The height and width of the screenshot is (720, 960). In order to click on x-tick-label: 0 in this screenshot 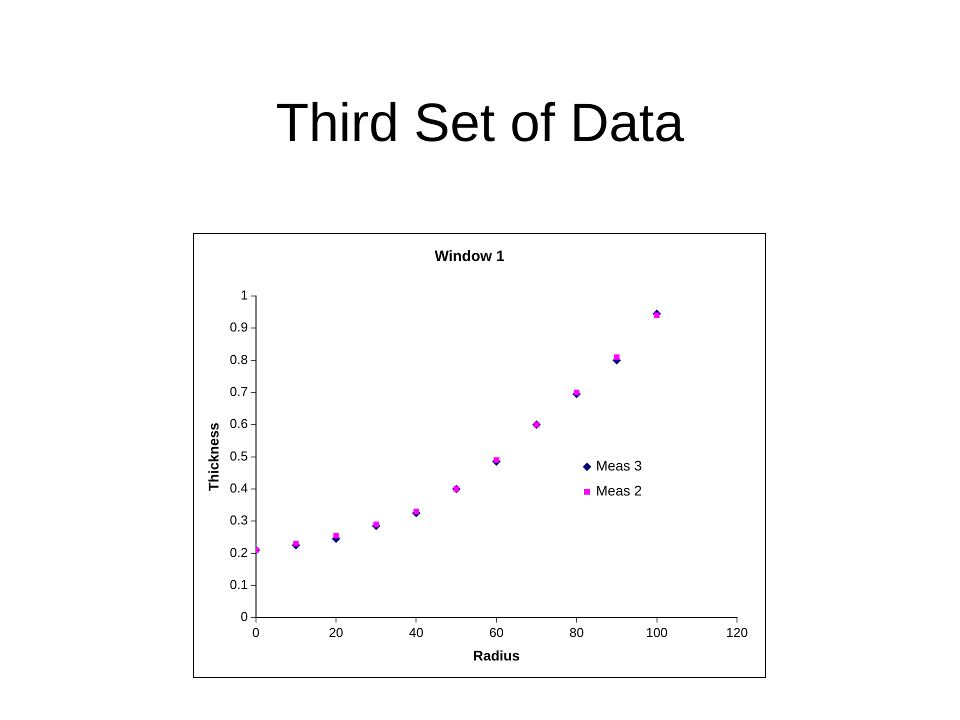, I will do `click(256, 632)`.